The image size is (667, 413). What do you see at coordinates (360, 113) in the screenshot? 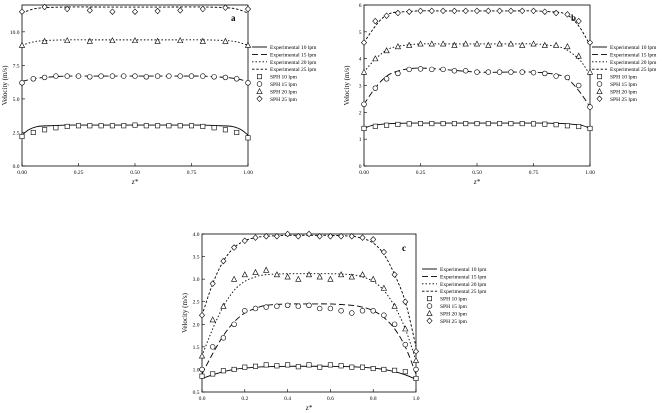
I see `y-tick-label: 2` at bounding box center [360, 113].